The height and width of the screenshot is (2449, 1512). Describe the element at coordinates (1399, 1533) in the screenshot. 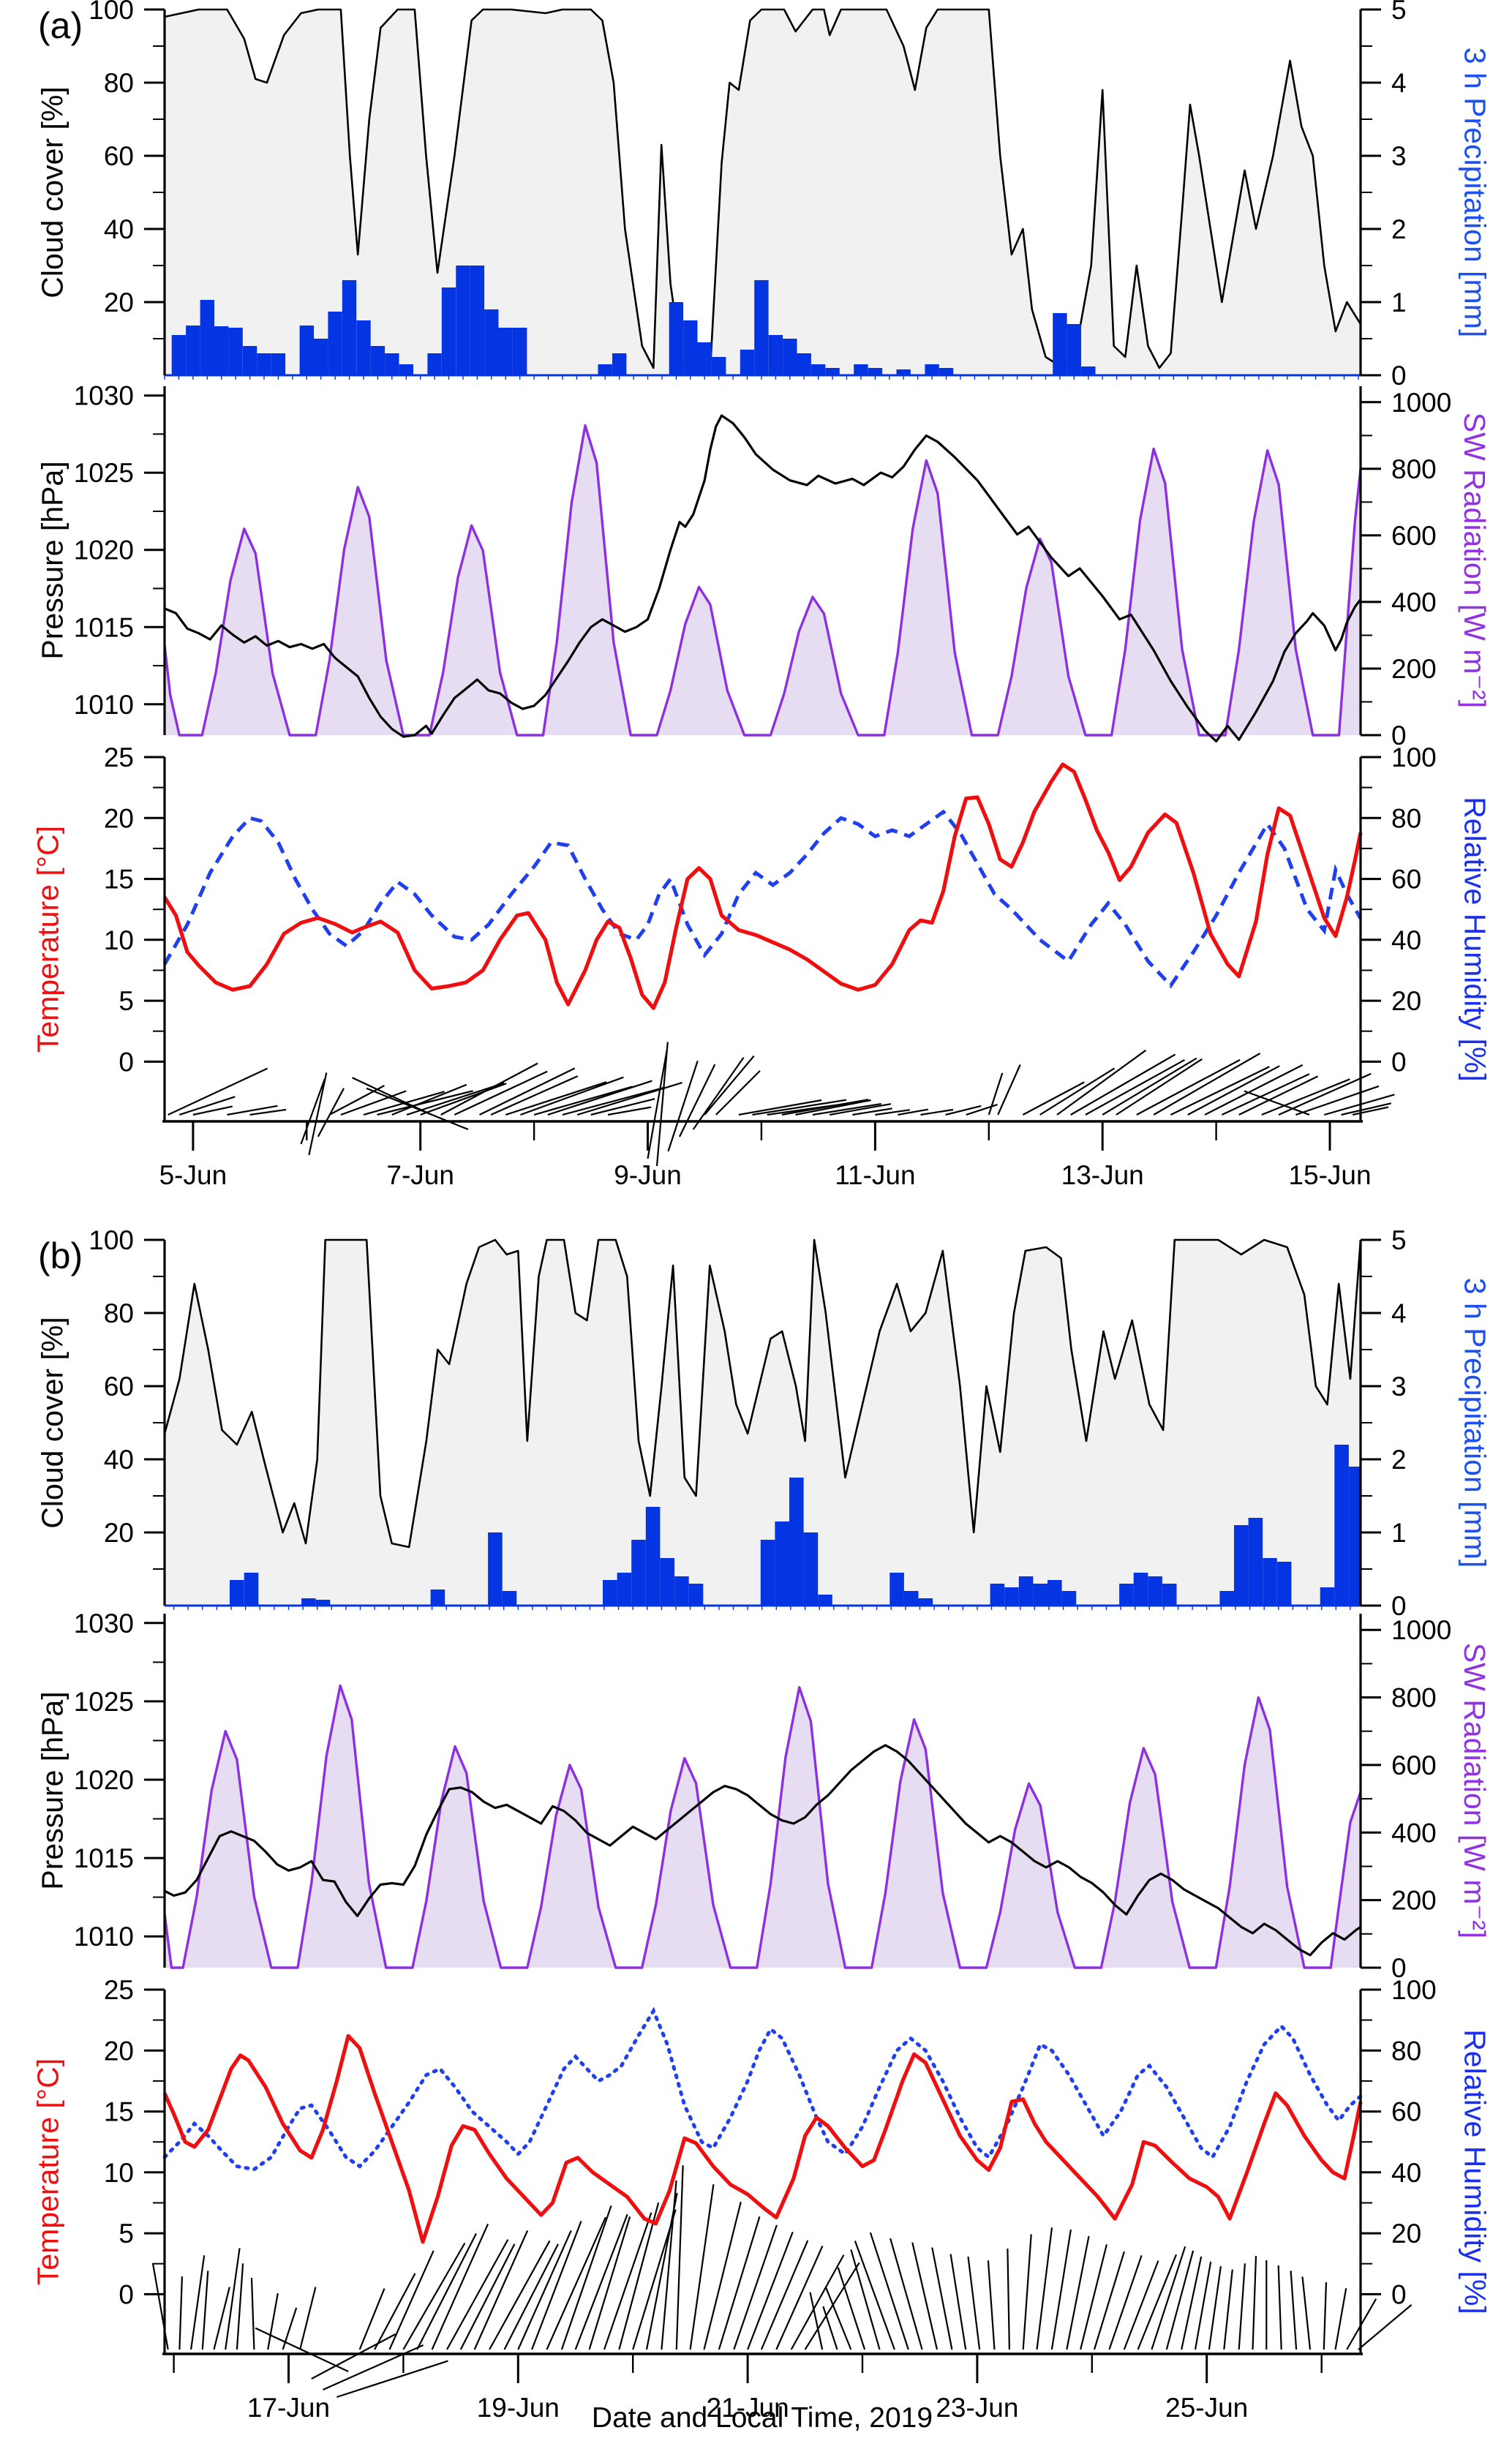

I see `svg-text: 1` at that location.